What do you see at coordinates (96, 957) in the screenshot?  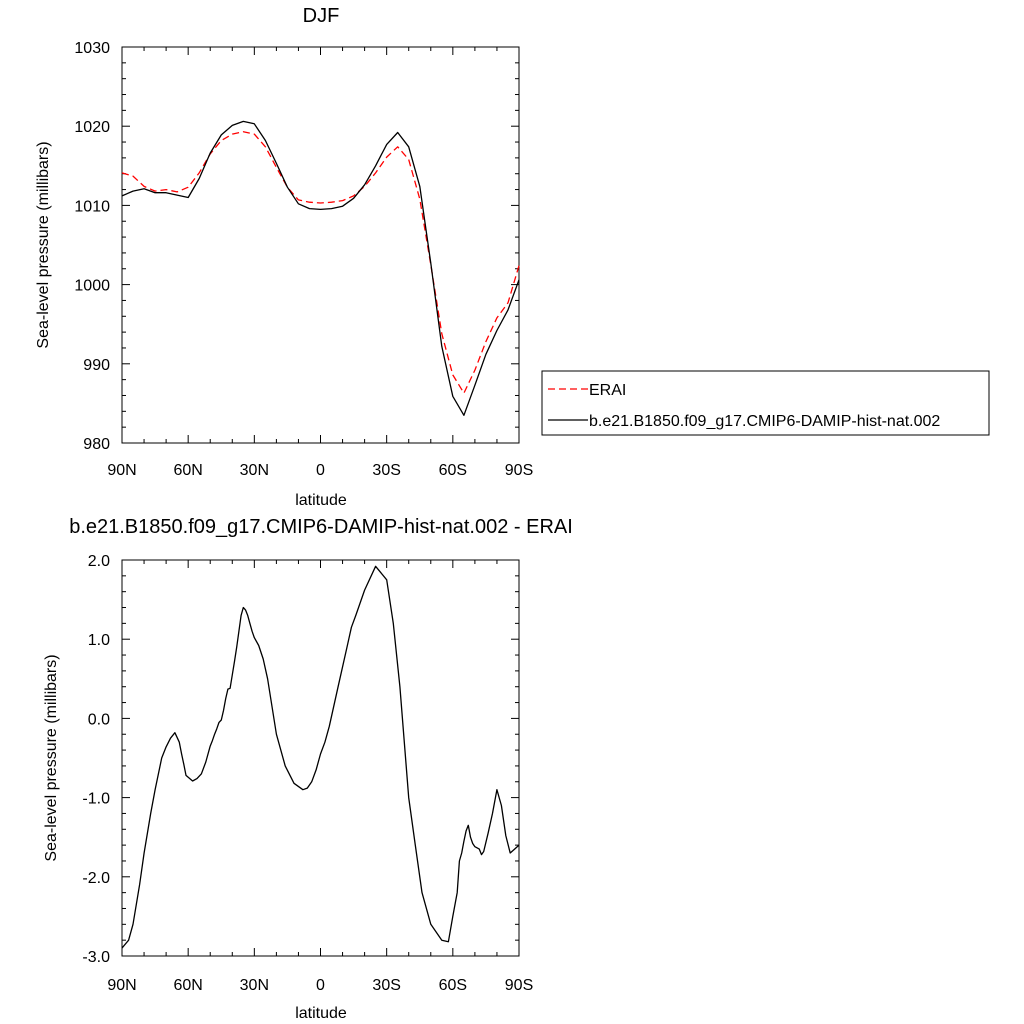 I see `y-tick-label: -3.0` at bounding box center [96, 957].